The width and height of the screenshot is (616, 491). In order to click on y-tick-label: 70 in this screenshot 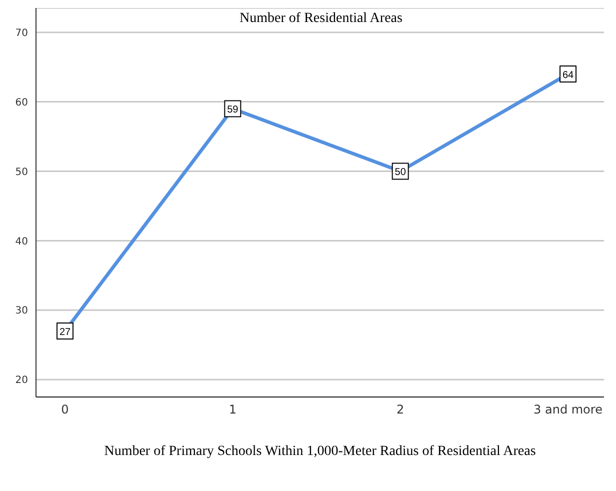, I will do `click(21, 33)`.